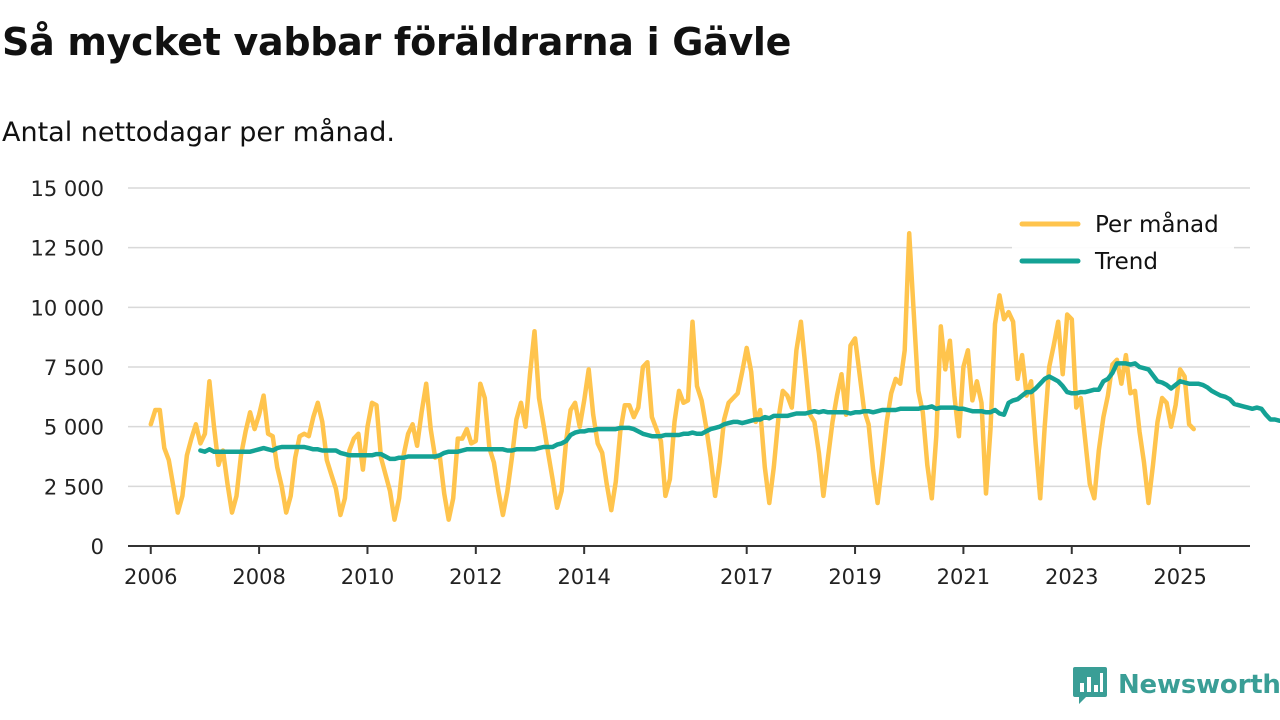 The height and width of the screenshot is (720, 1280). Describe the element at coordinates (258, 577) in the screenshot. I see `x-tick-label: 2008` at that location.